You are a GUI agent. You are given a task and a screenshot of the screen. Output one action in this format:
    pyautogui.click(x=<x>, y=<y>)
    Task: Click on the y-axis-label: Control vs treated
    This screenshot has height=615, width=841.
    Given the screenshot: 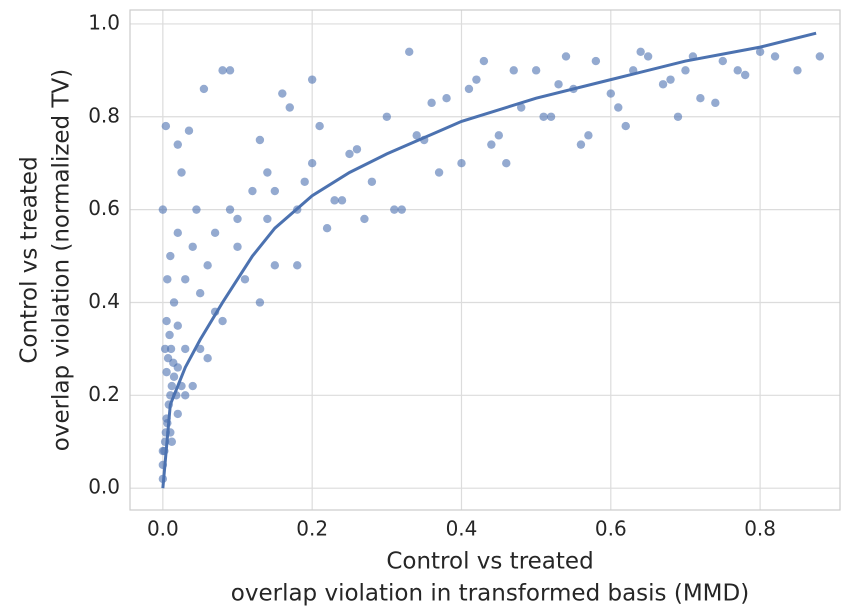 What is the action you would take?
    pyautogui.click(x=30, y=259)
    